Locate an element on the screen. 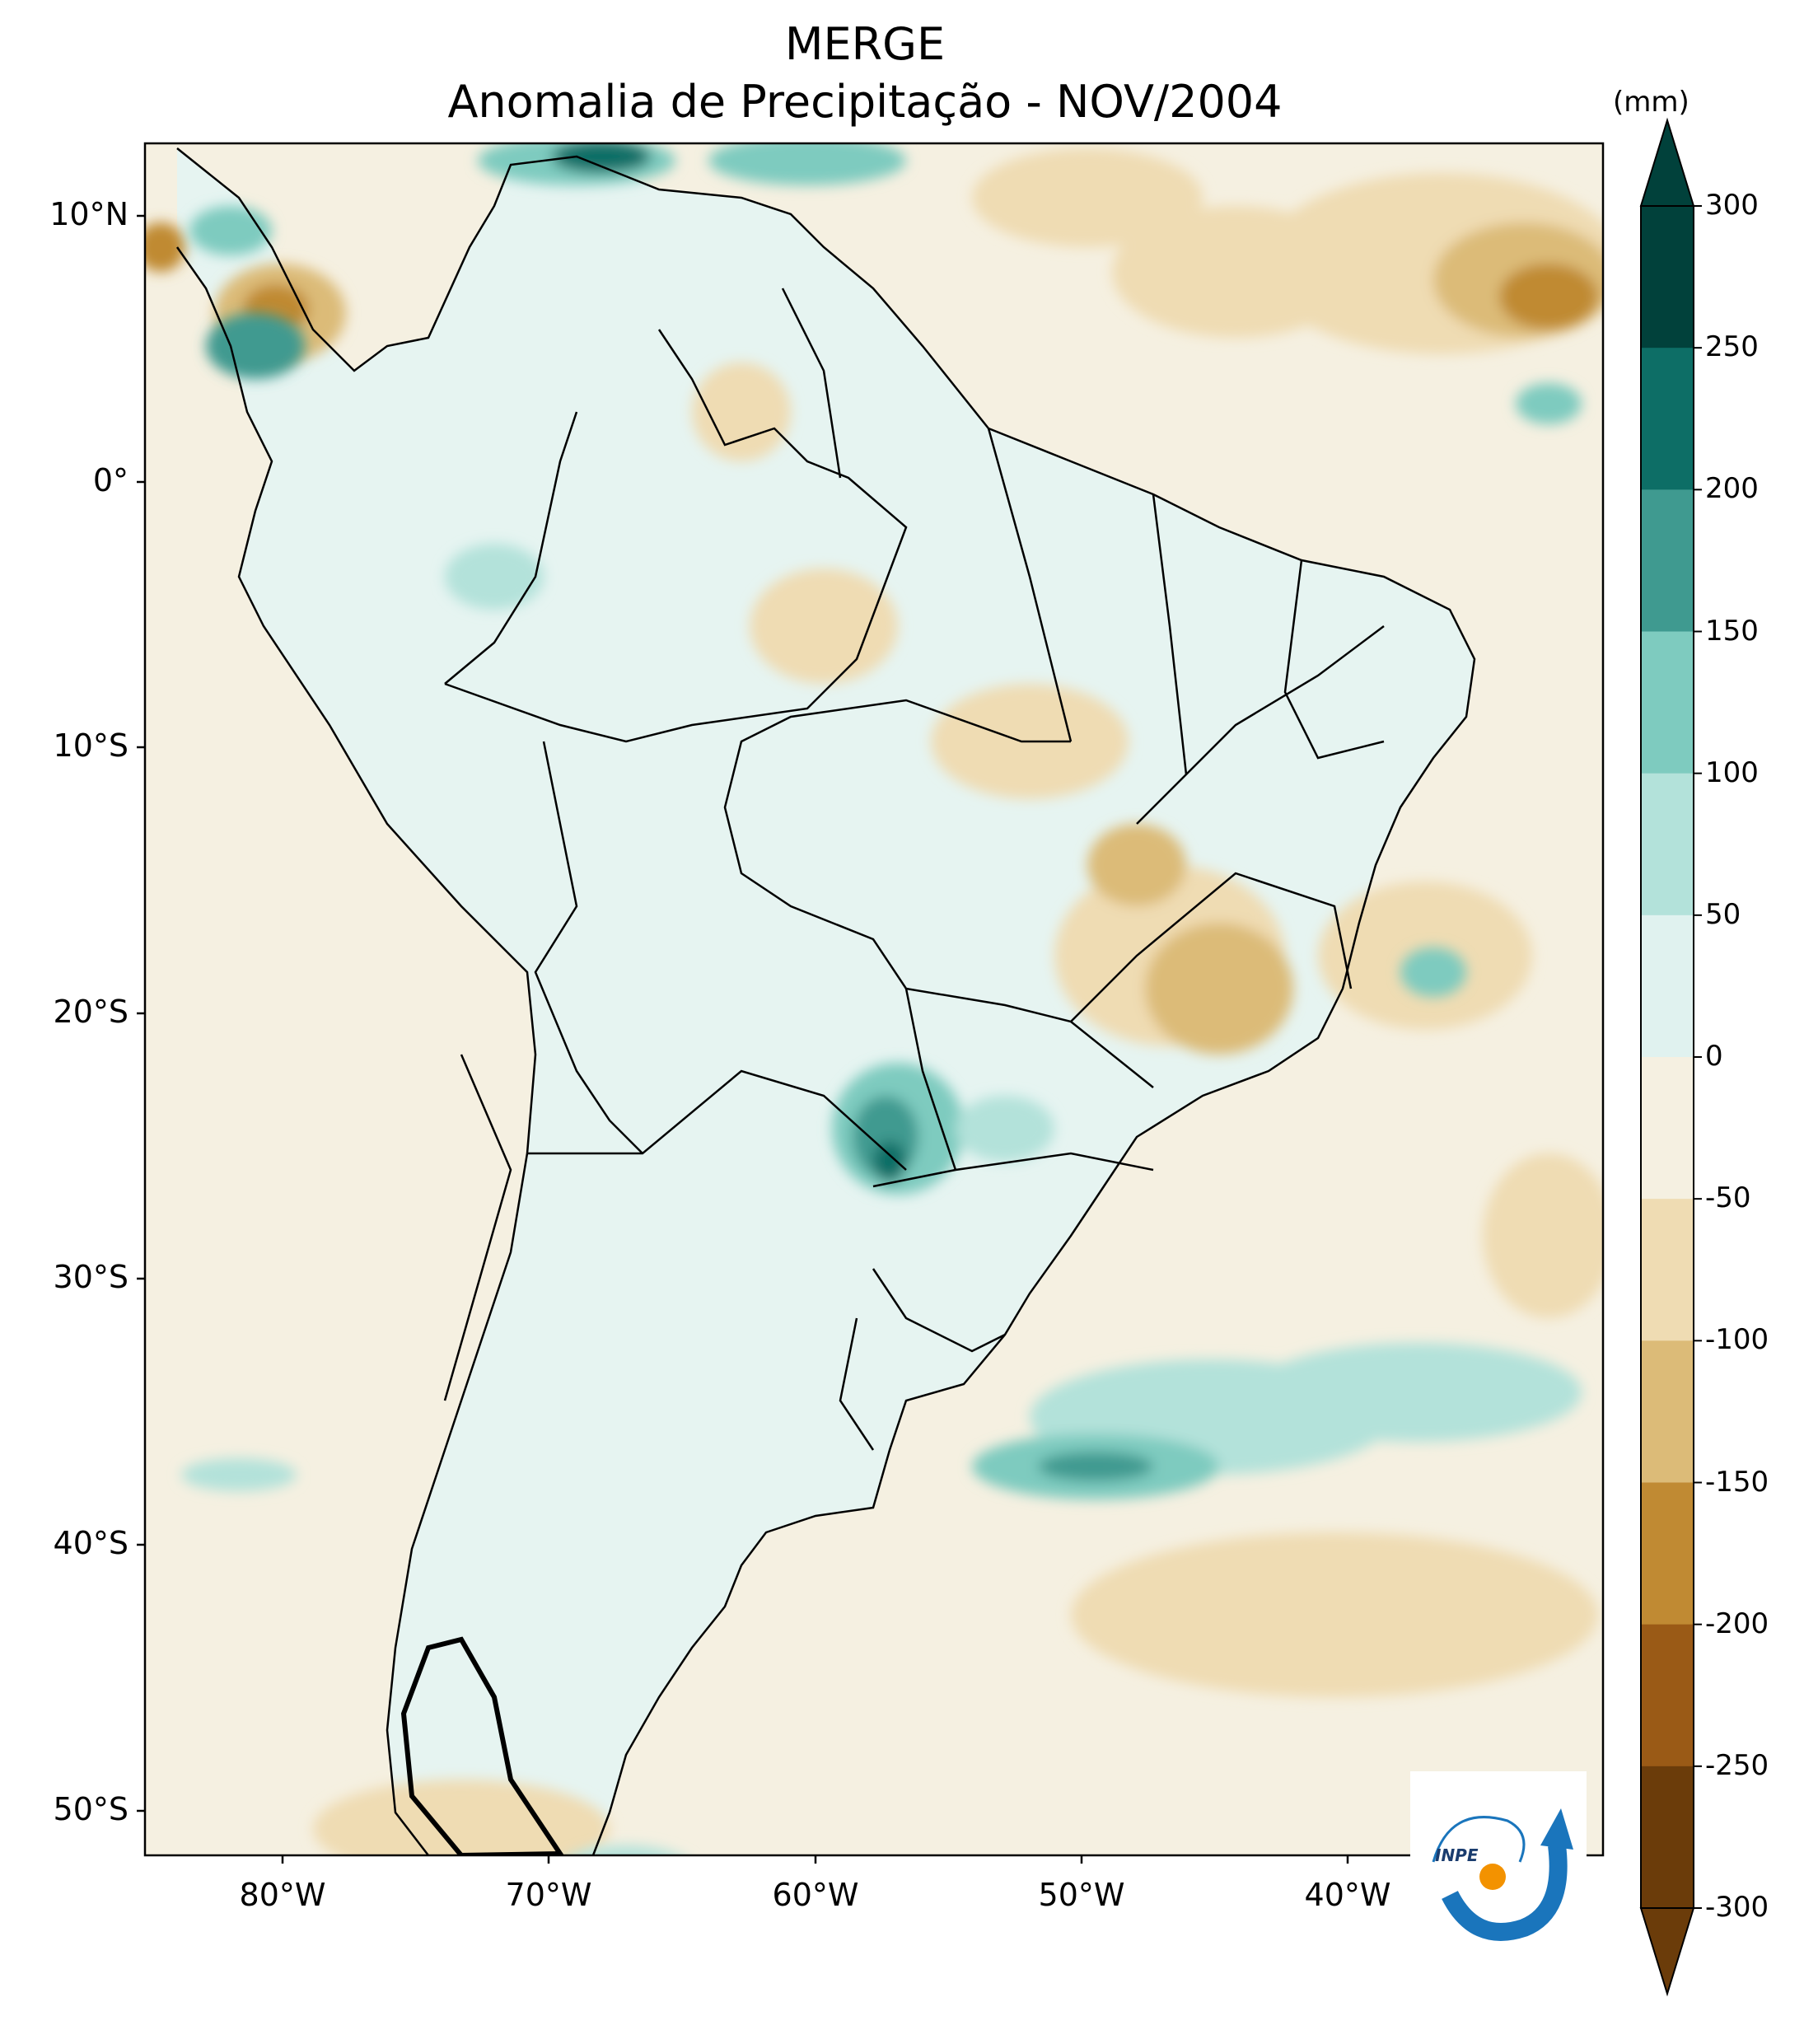 The image size is (1804, 2044). colorbar-label: -100 is located at coordinates (1737, 1340).